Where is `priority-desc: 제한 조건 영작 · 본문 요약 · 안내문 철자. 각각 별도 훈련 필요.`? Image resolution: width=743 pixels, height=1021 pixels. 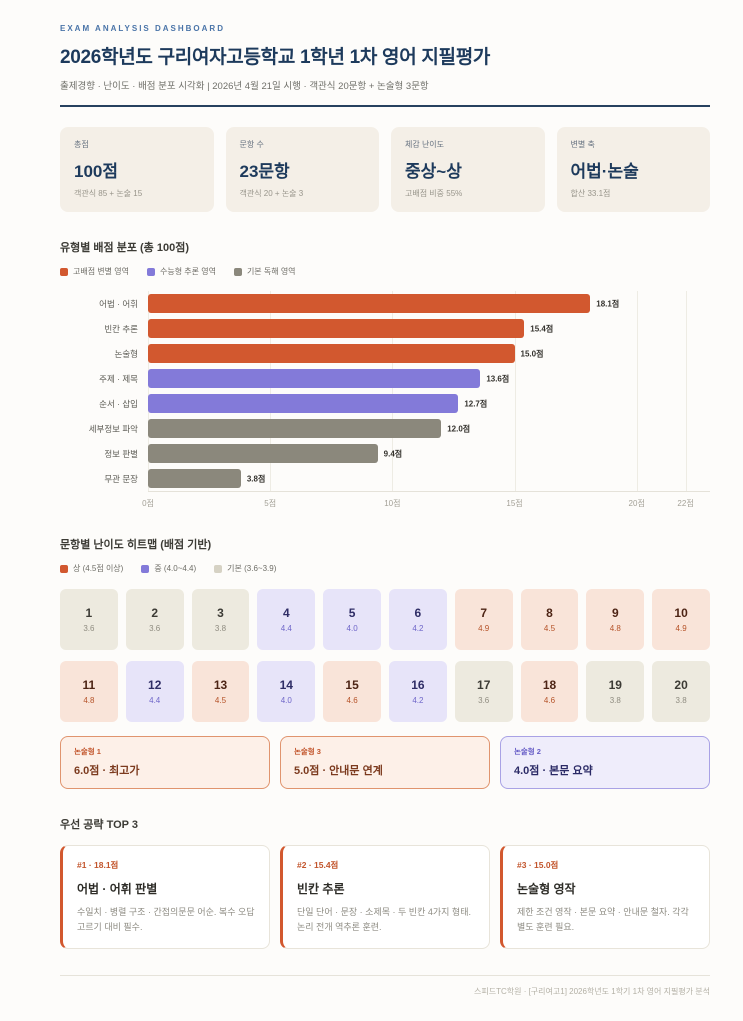
priority-desc: 제한 조건 영작 · 본문 요약 · 안내문 철자. 각각 별도 훈련 필요. is located at coordinates (603, 919).